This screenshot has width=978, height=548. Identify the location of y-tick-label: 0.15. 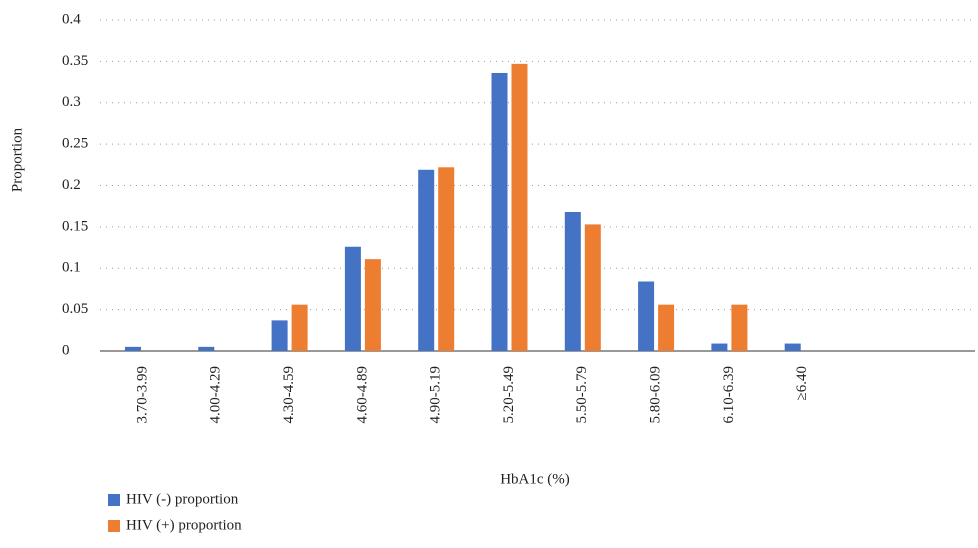
(75, 226).